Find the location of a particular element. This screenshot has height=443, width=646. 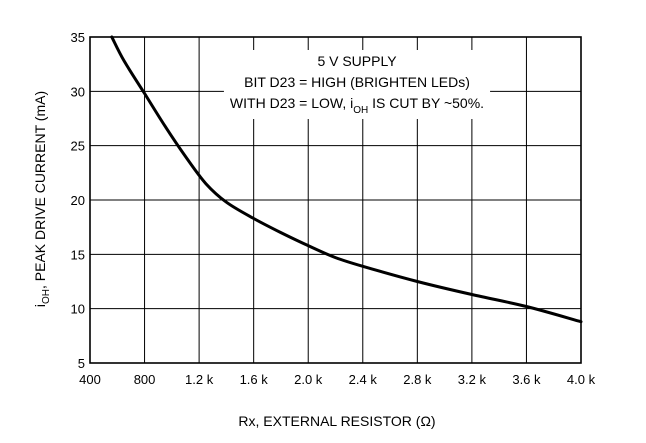

y-tick-label-0: 5 is located at coordinates (81, 363).